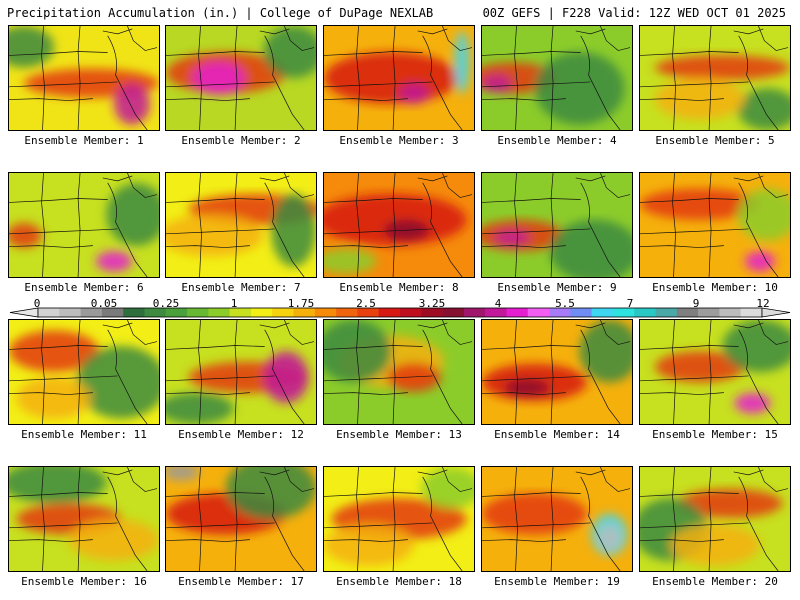 The width and height of the screenshot is (800, 600). I want to click on colorbar-tick-label: 7, so click(630, 303).